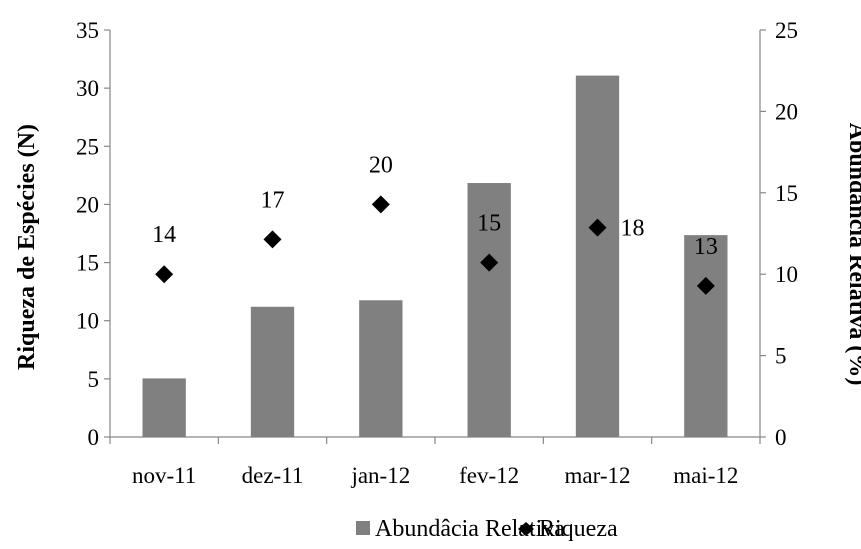 This screenshot has width=861, height=549. What do you see at coordinates (94, 379) in the screenshot?
I see `y-tick-label: 5` at bounding box center [94, 379].